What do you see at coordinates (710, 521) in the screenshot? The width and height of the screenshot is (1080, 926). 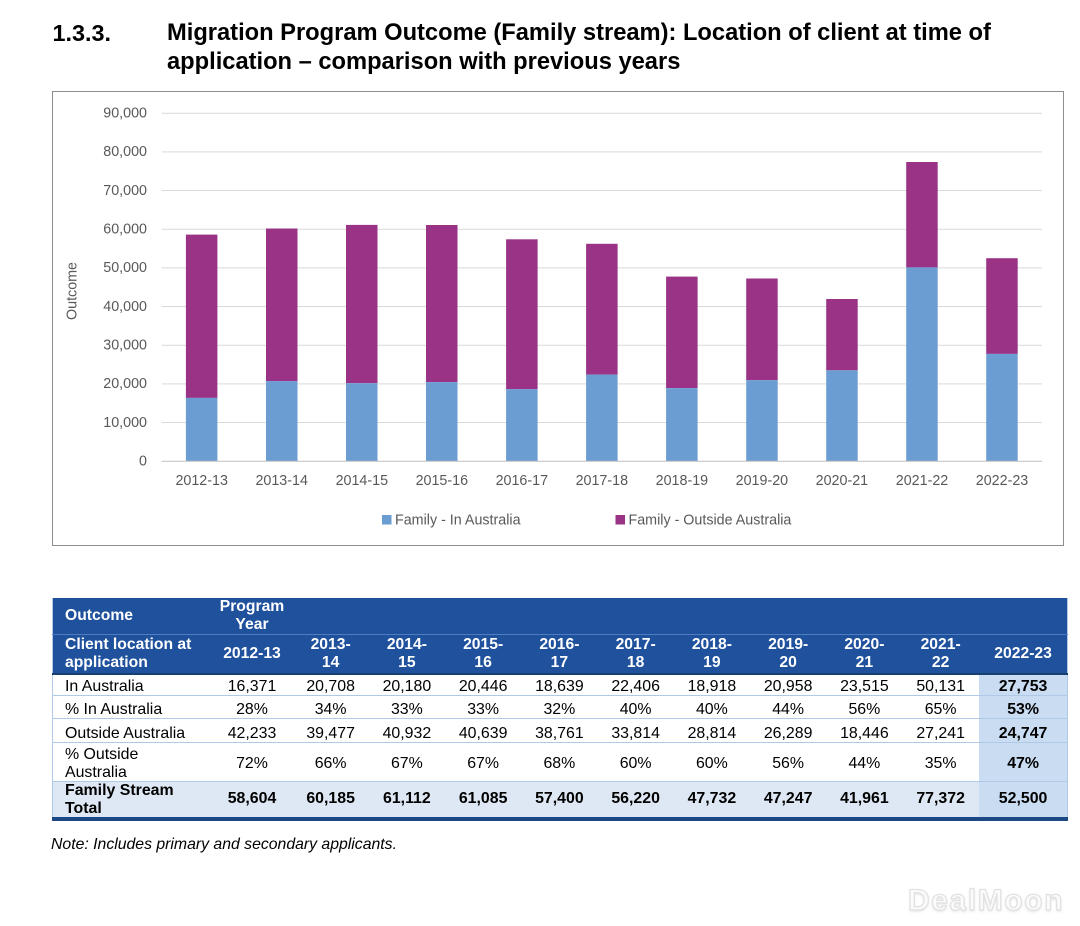 I see `svg-text: Family - Outside Australia` at bounding box center [710, 521].